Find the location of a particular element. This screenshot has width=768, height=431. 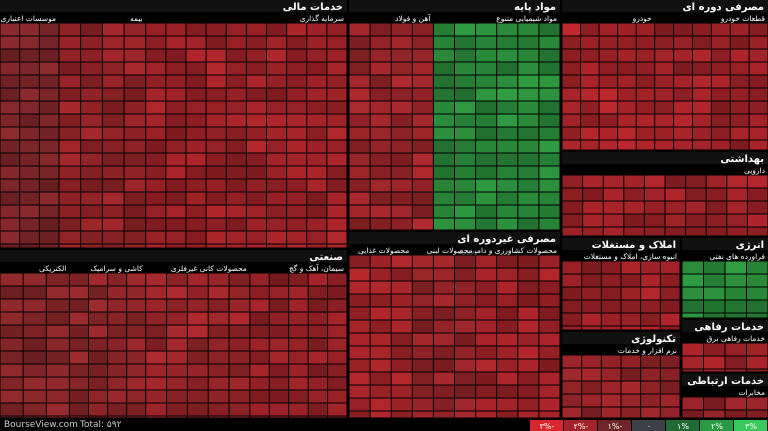

legend-label: -۲% is located at coordinates (581, 426).